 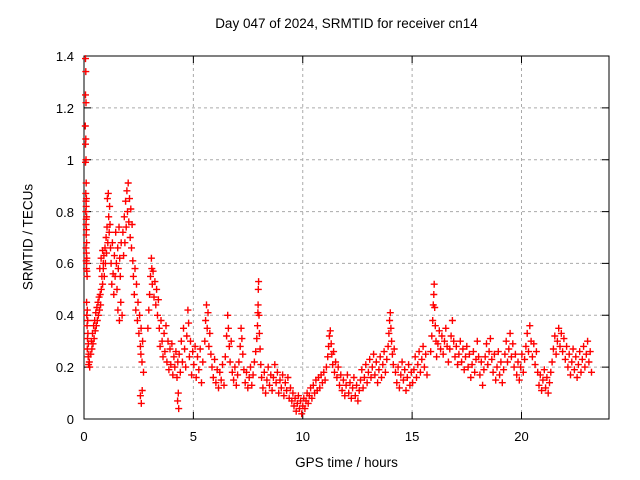 I want to click on x-tick-label: 20, so click(x=521, y=436).